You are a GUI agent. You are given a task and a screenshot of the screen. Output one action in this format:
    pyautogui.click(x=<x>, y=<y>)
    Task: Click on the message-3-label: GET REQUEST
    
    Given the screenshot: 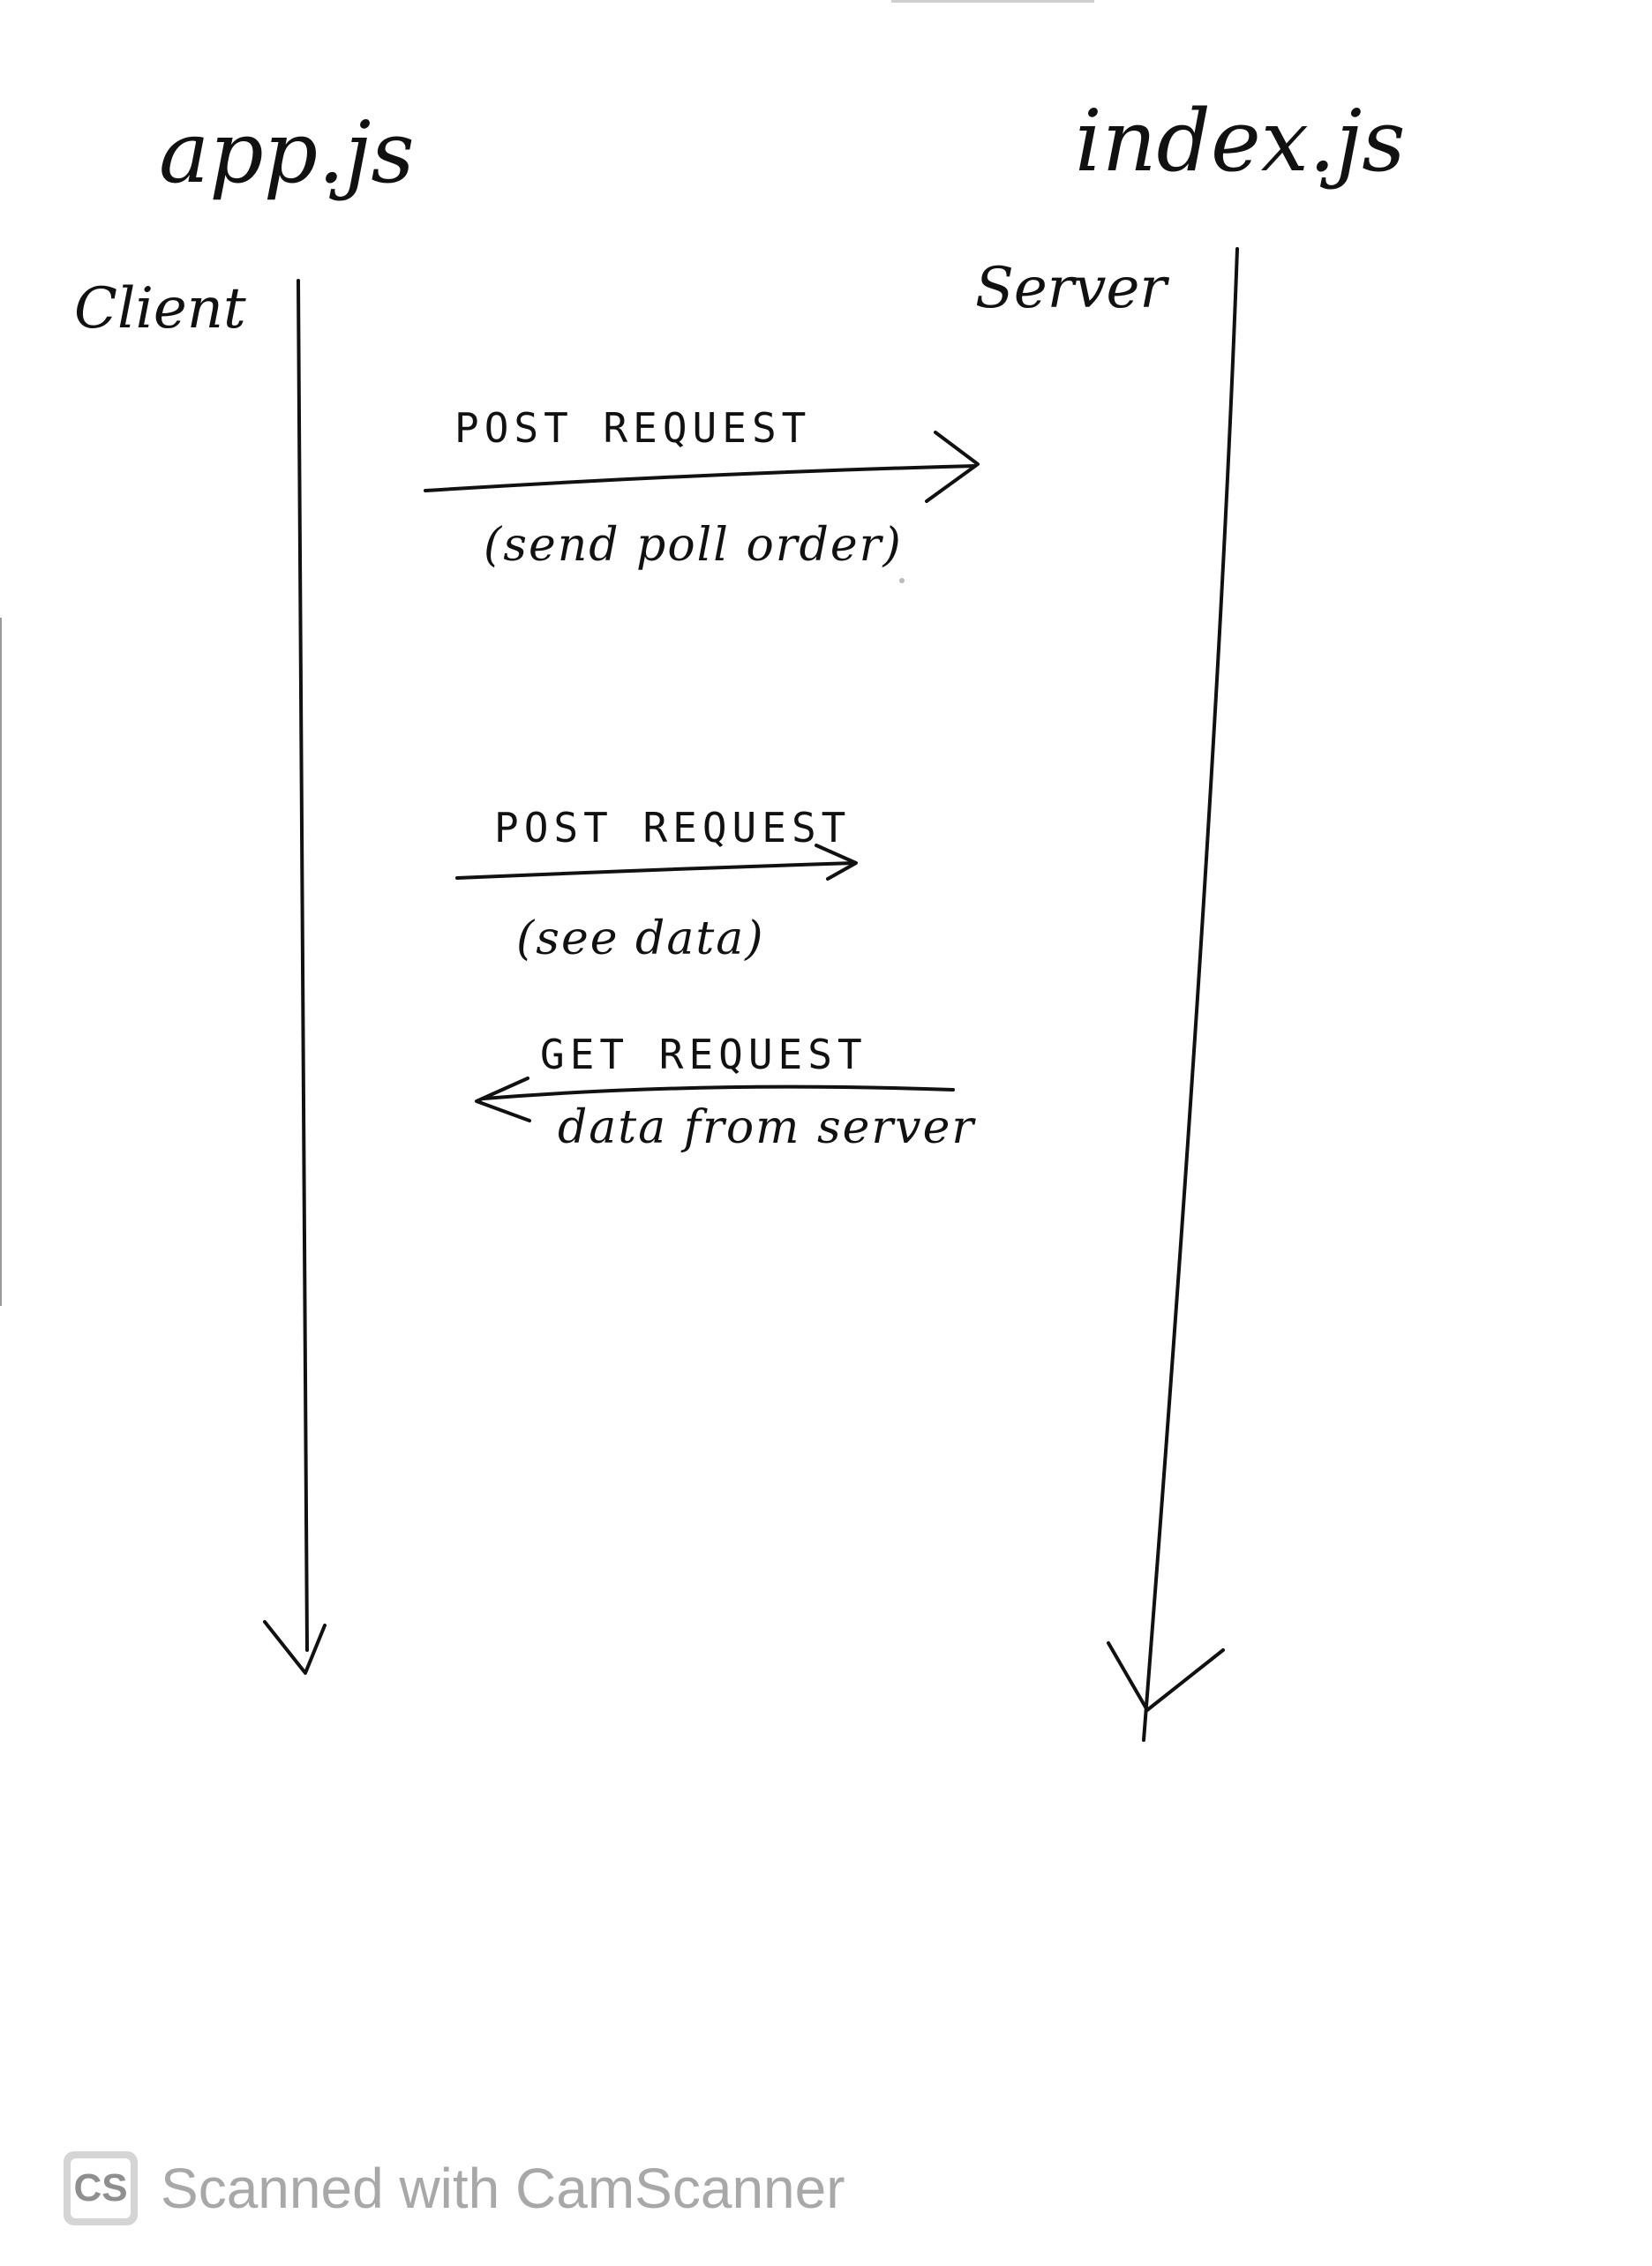 What is the action you would take?
    pyautogui.click(x=703, y=1054)
    